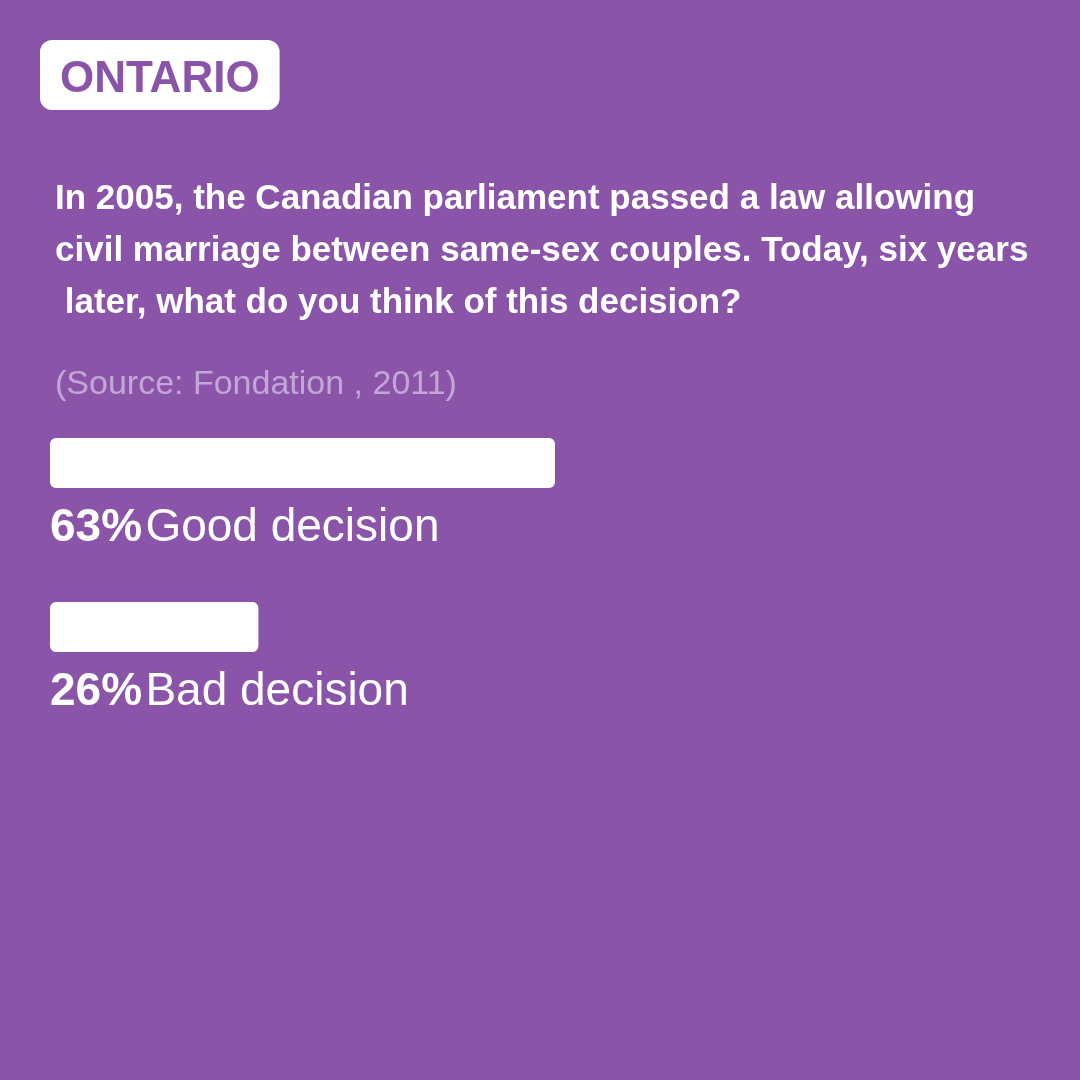 The image size is (1080, 1080). Describe the element at coordinates (96, 689) in the screenshot. I see `data-label: 26%` at that location.